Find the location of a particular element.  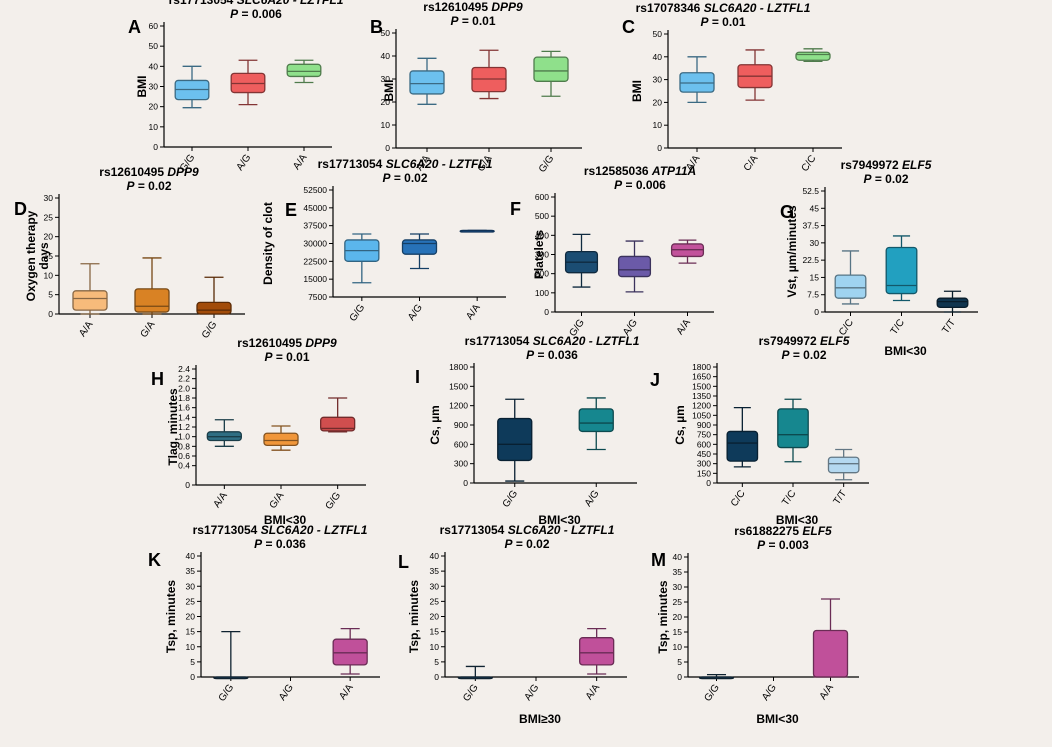

y-tick-label: 2.0 is located at coordinates (184, 388).